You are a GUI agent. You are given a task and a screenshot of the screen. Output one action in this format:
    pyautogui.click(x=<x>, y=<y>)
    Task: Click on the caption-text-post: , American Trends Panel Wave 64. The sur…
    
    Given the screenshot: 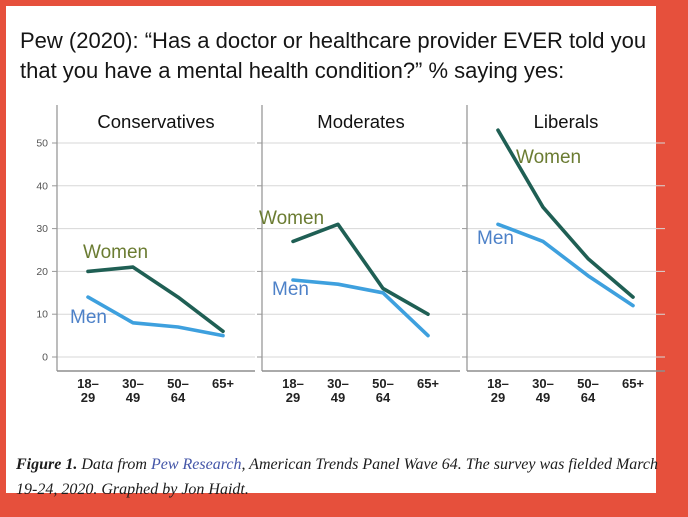 What is the action you would take?
    pyautogui.click(x=337, y=477)
    